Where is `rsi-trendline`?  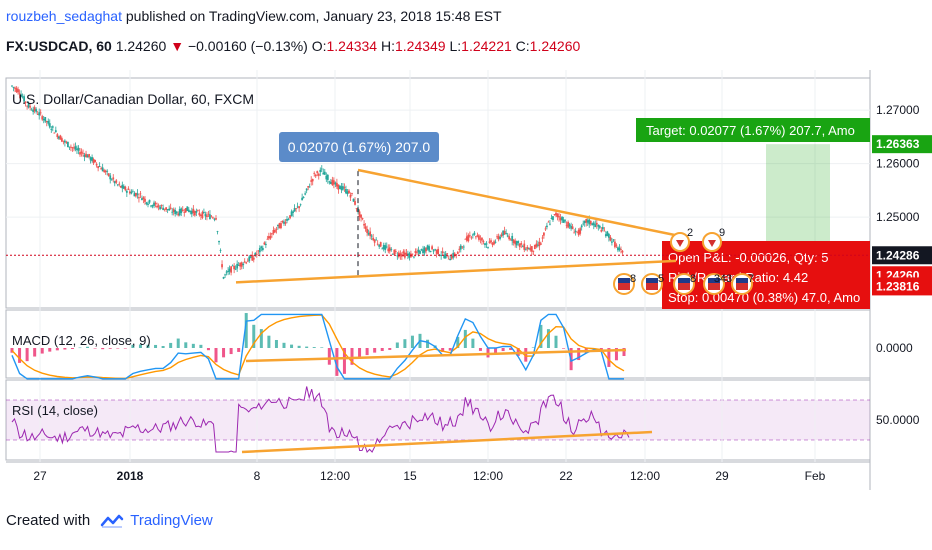
rsi-trendline is located at coordinates (447, 442).